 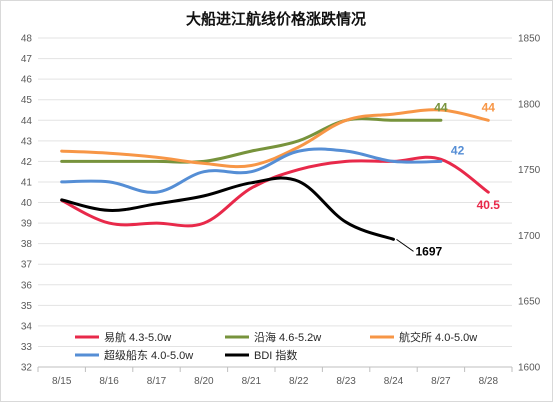 What do you see at coordinates (441, 381) in the screenshot?
I see `x-tick-label: 8/27` at bounding box center [441, 381].